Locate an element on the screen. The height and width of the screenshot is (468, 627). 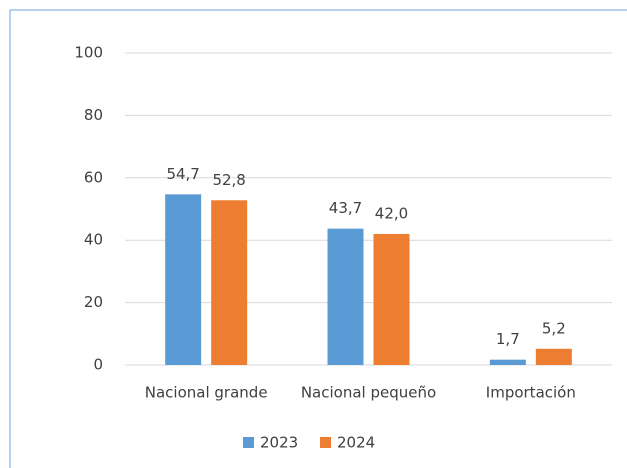
data-label: 54,7 is located at coordinates (182, 174).